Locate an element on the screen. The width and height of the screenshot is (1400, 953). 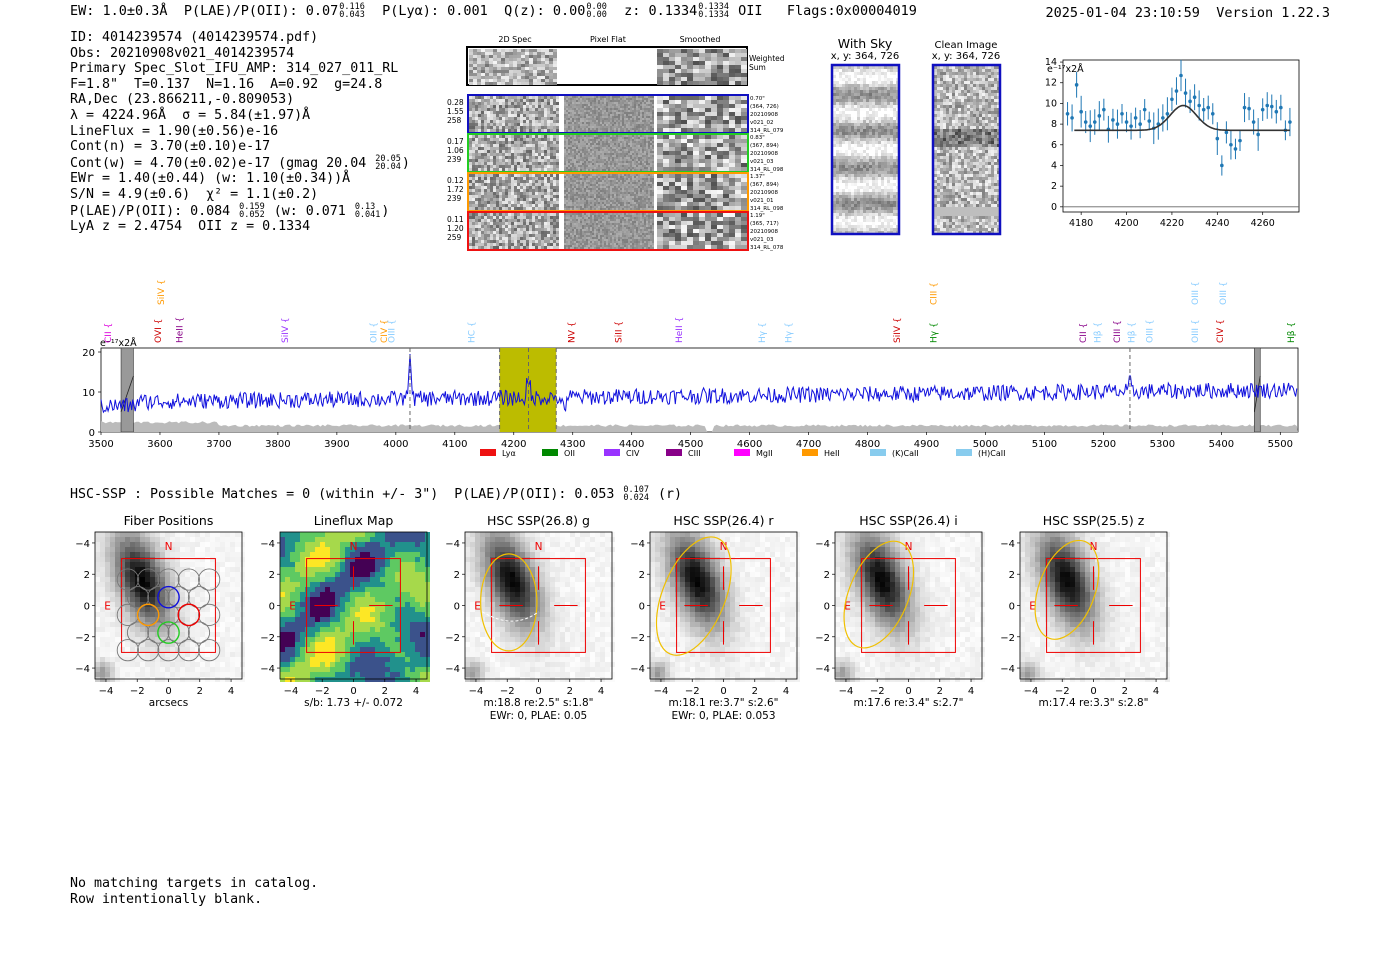
imaging-caption: m:17.6 re:3.4" s:2.7" is located at coordinates (909, 703).